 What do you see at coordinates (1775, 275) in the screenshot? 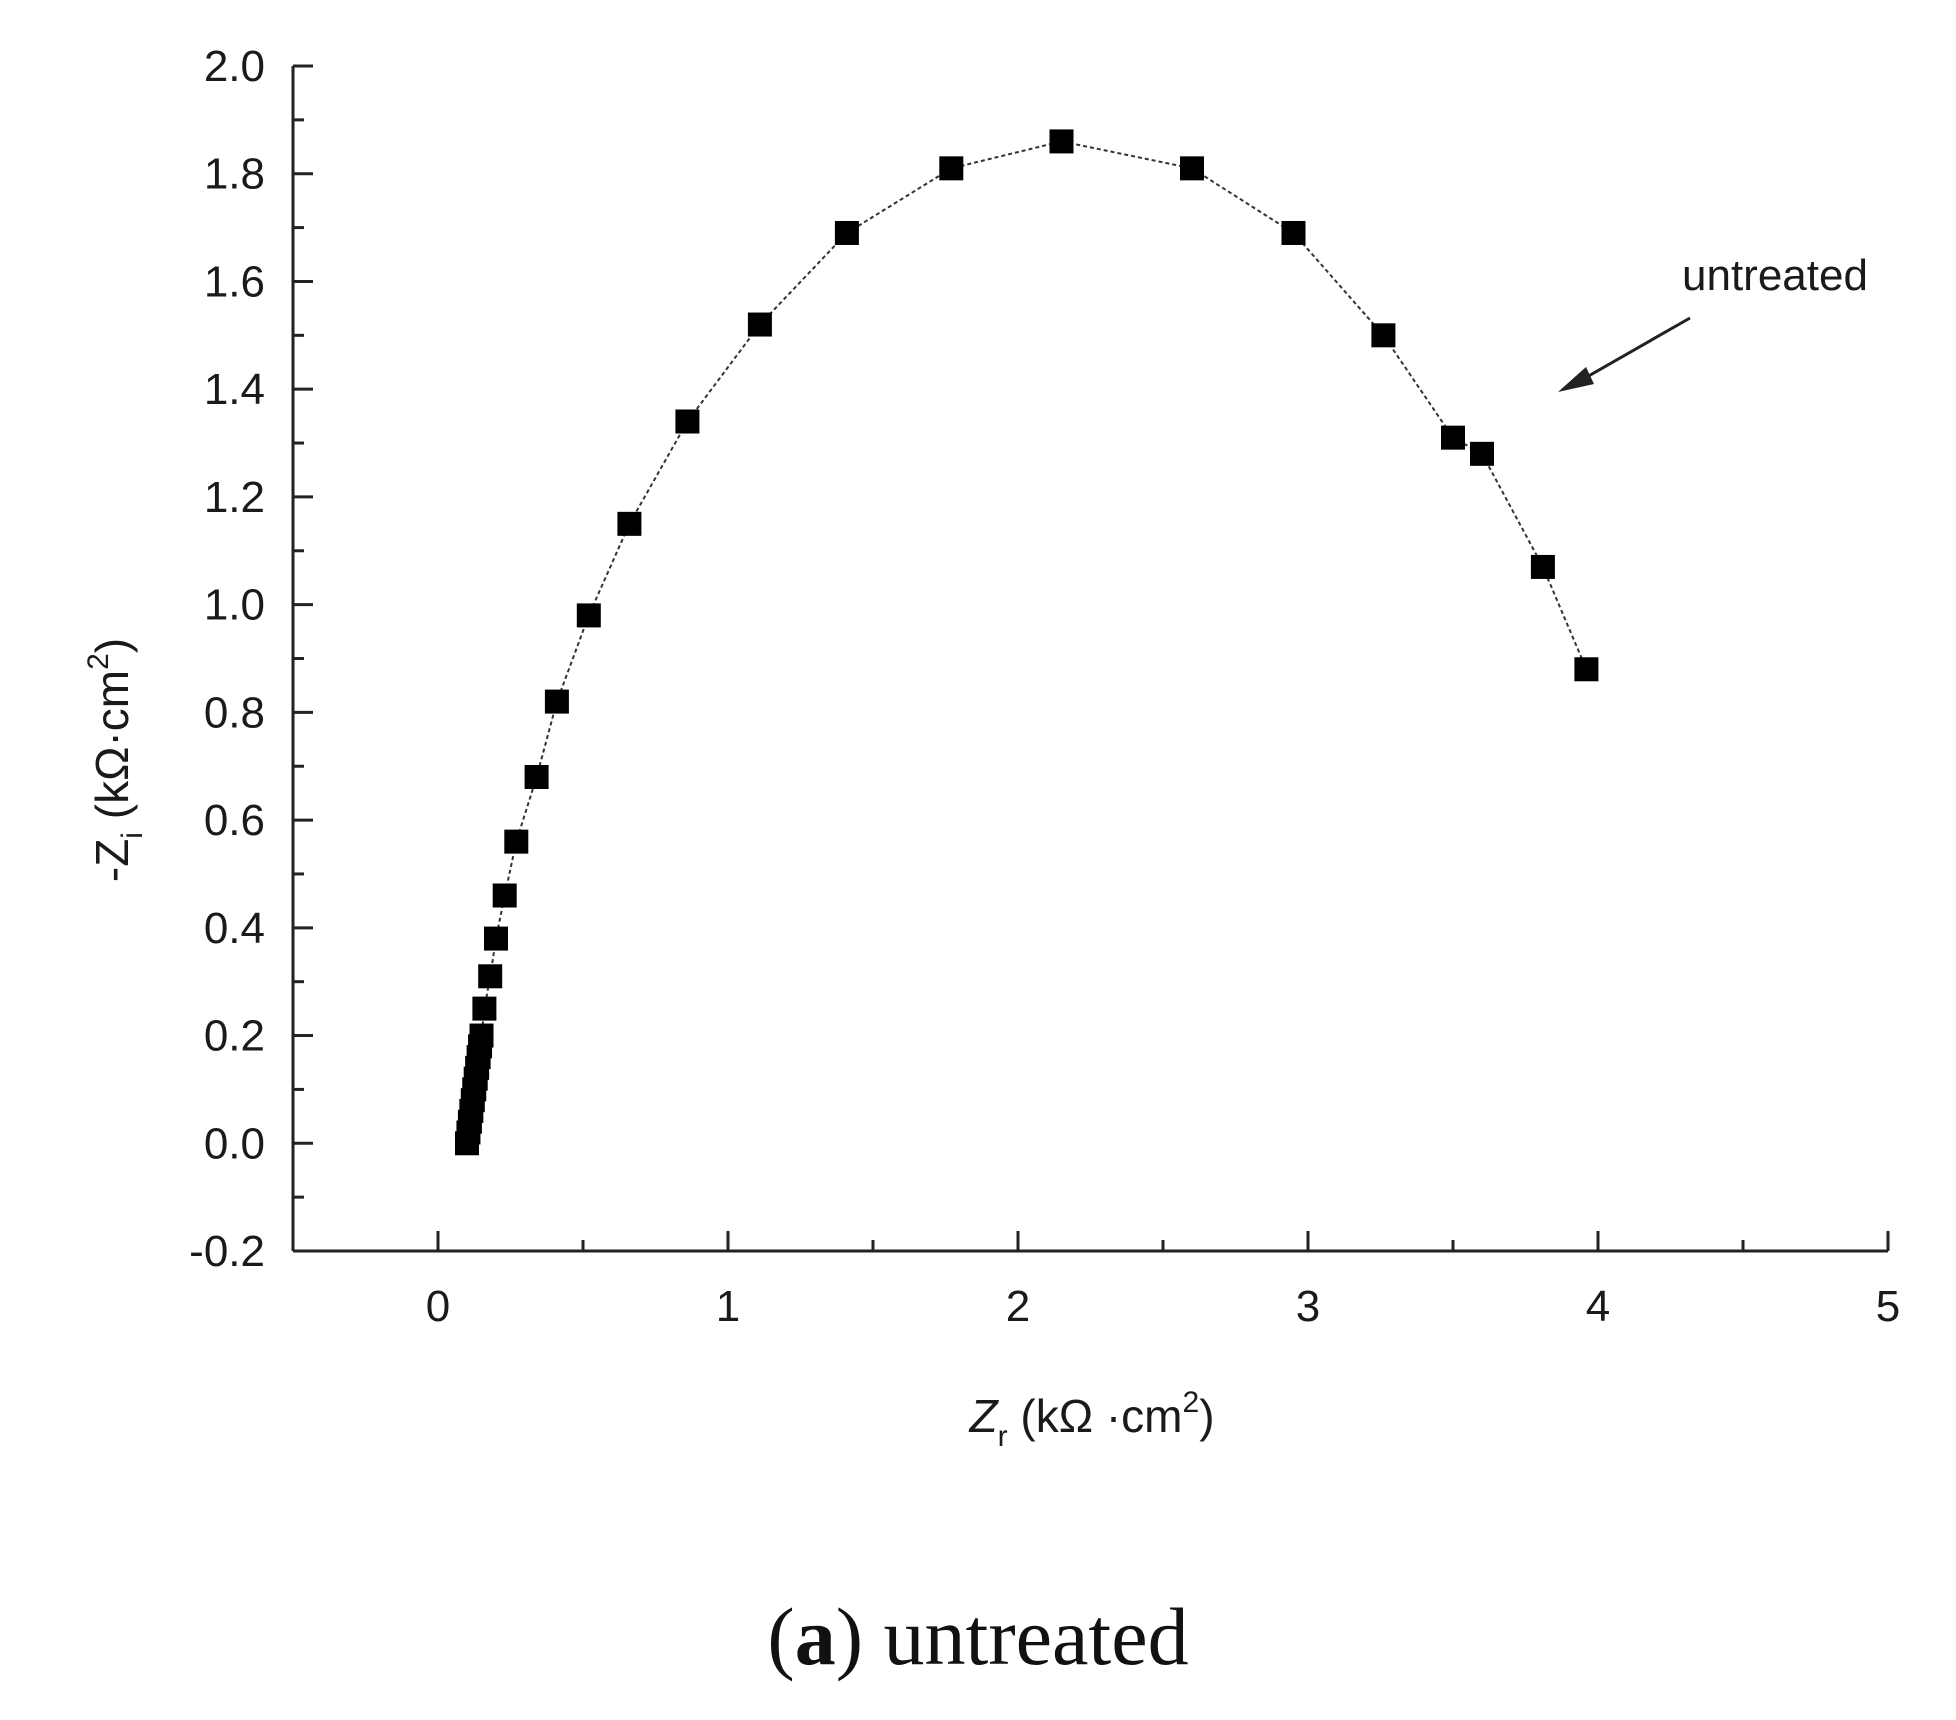
I see `annotation-untreated: untreated` at bounding box center [1775, 275].